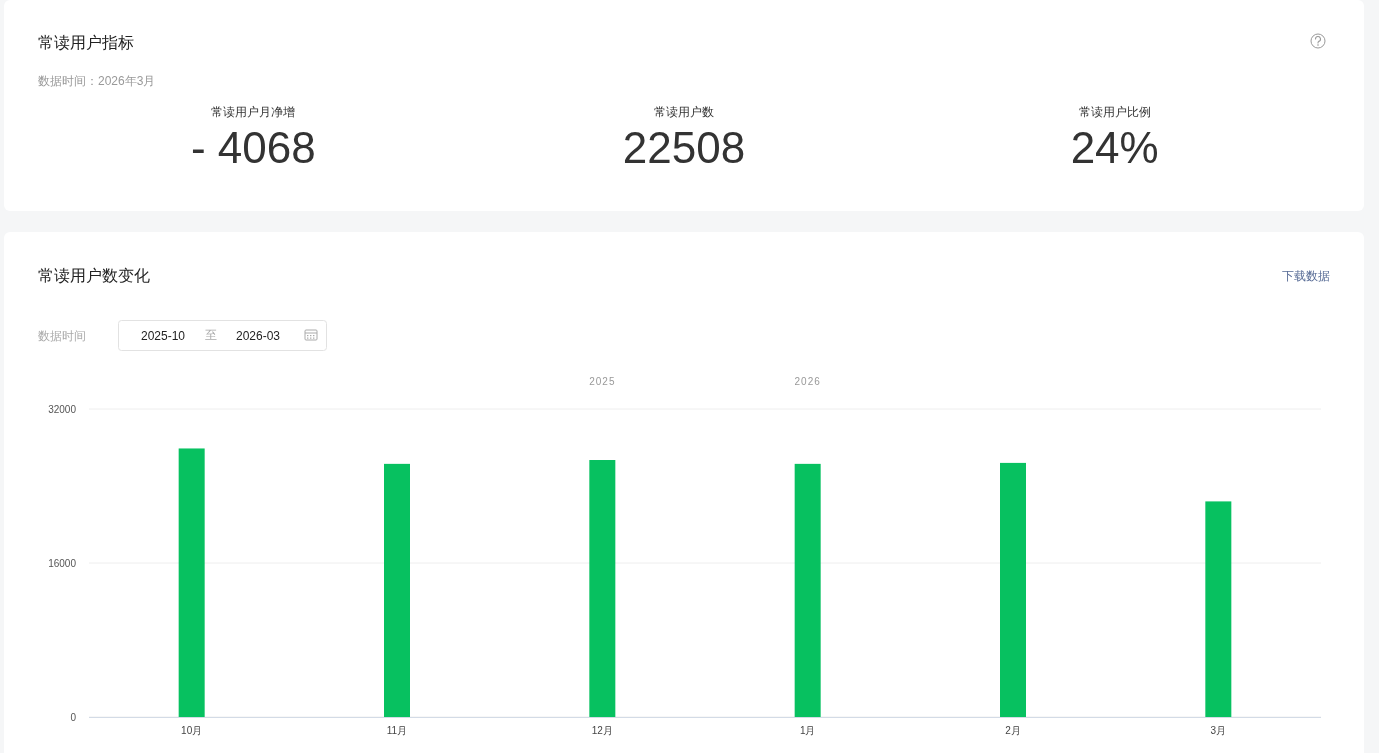 The image size is (1379, 753). What do you see at coordinates (1013, 730) in the screenshot?
I see `x-tick-label: 2月` at bounding box center [1013, 730].